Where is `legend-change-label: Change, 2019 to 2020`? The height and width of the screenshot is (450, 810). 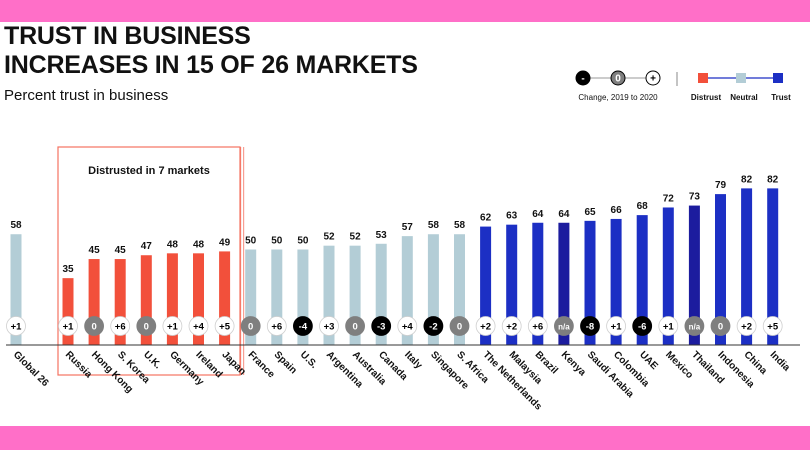
legend-change-label: Change, 2019 to 2020 is located at coordinates (618, 97).